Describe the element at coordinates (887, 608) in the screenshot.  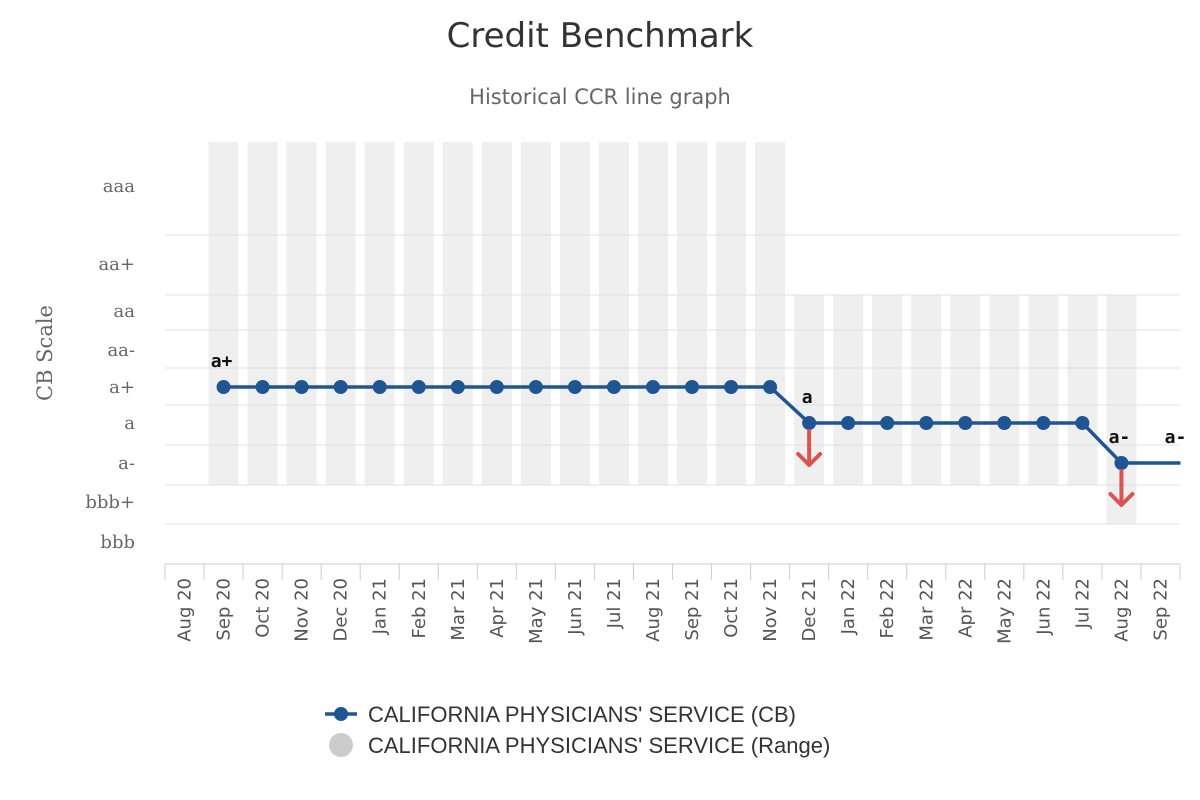
I see `x-tick-label: Feb 22` at that location.